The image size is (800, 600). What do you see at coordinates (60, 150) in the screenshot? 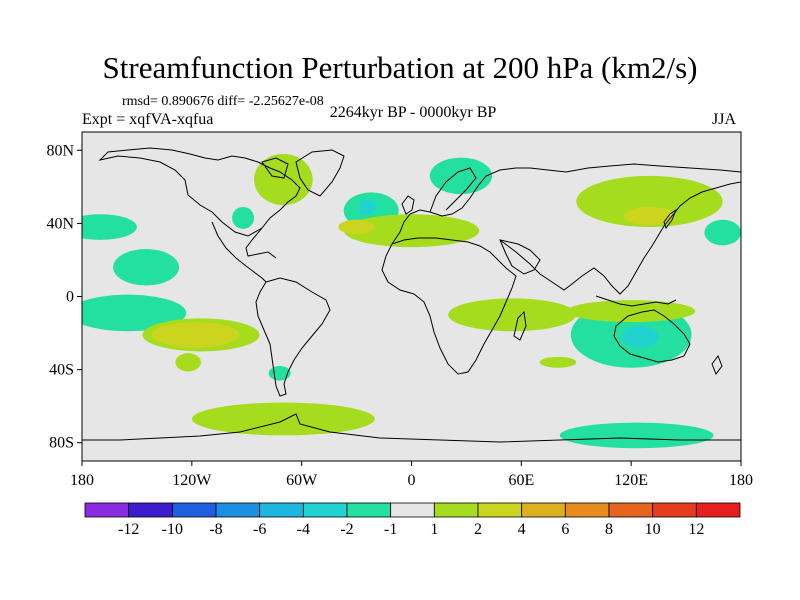
I see `lat-tick-label: 80N` at bounding box center [60, 150].